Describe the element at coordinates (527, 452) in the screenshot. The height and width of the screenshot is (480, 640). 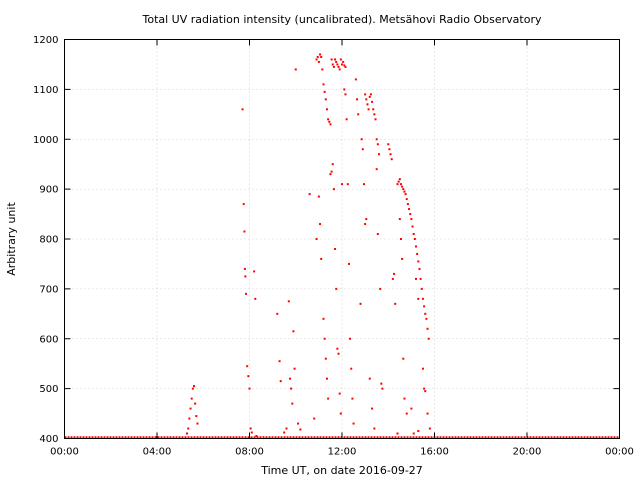
I see `x-tick-label: 20:00` at that location.